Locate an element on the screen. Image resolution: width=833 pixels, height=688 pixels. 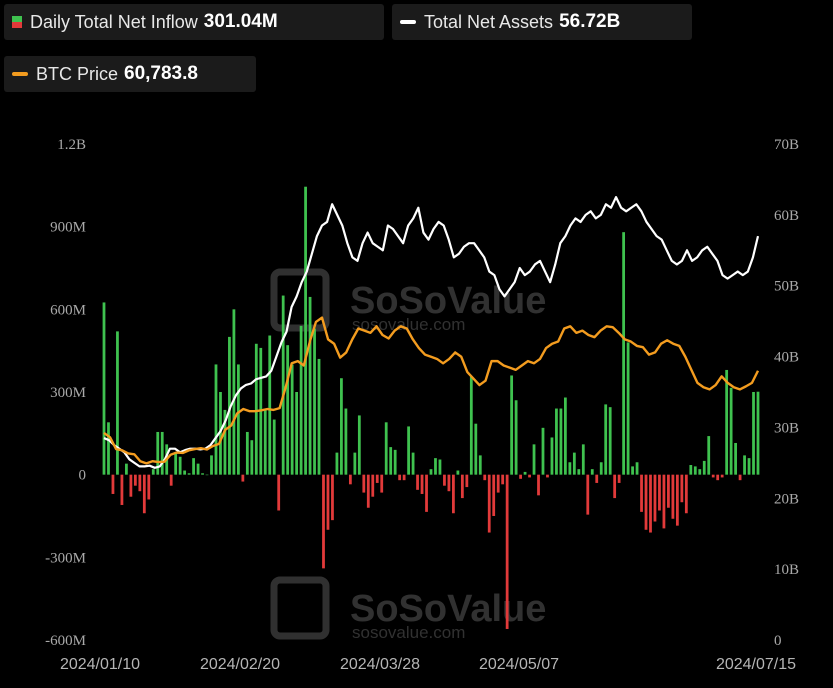
right-tick-label: 20B is located at coordinates (786, 499).